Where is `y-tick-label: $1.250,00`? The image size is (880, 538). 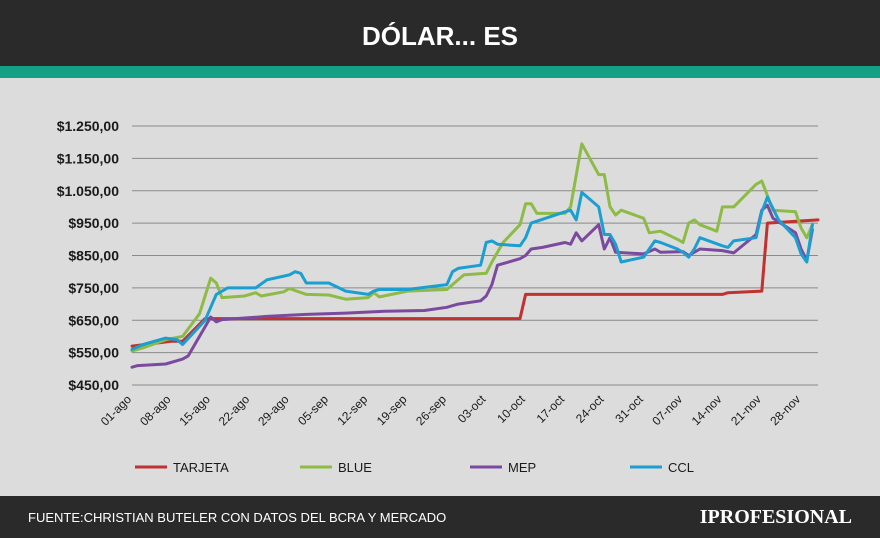 y-tick-label: $1.250,00 is located at coordinates (88, 126).